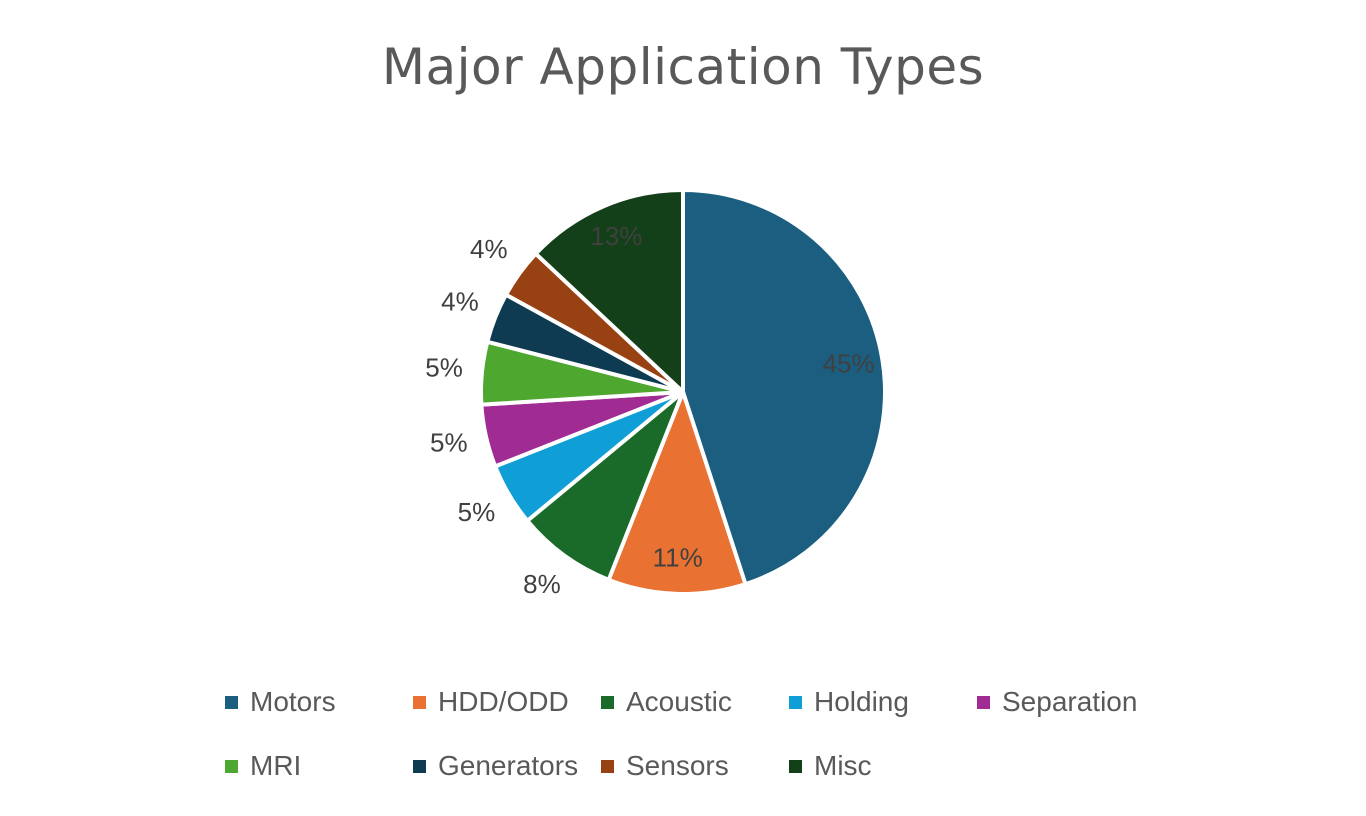  I want to click on data-label-acoustic: 8%, so click(542, 584).